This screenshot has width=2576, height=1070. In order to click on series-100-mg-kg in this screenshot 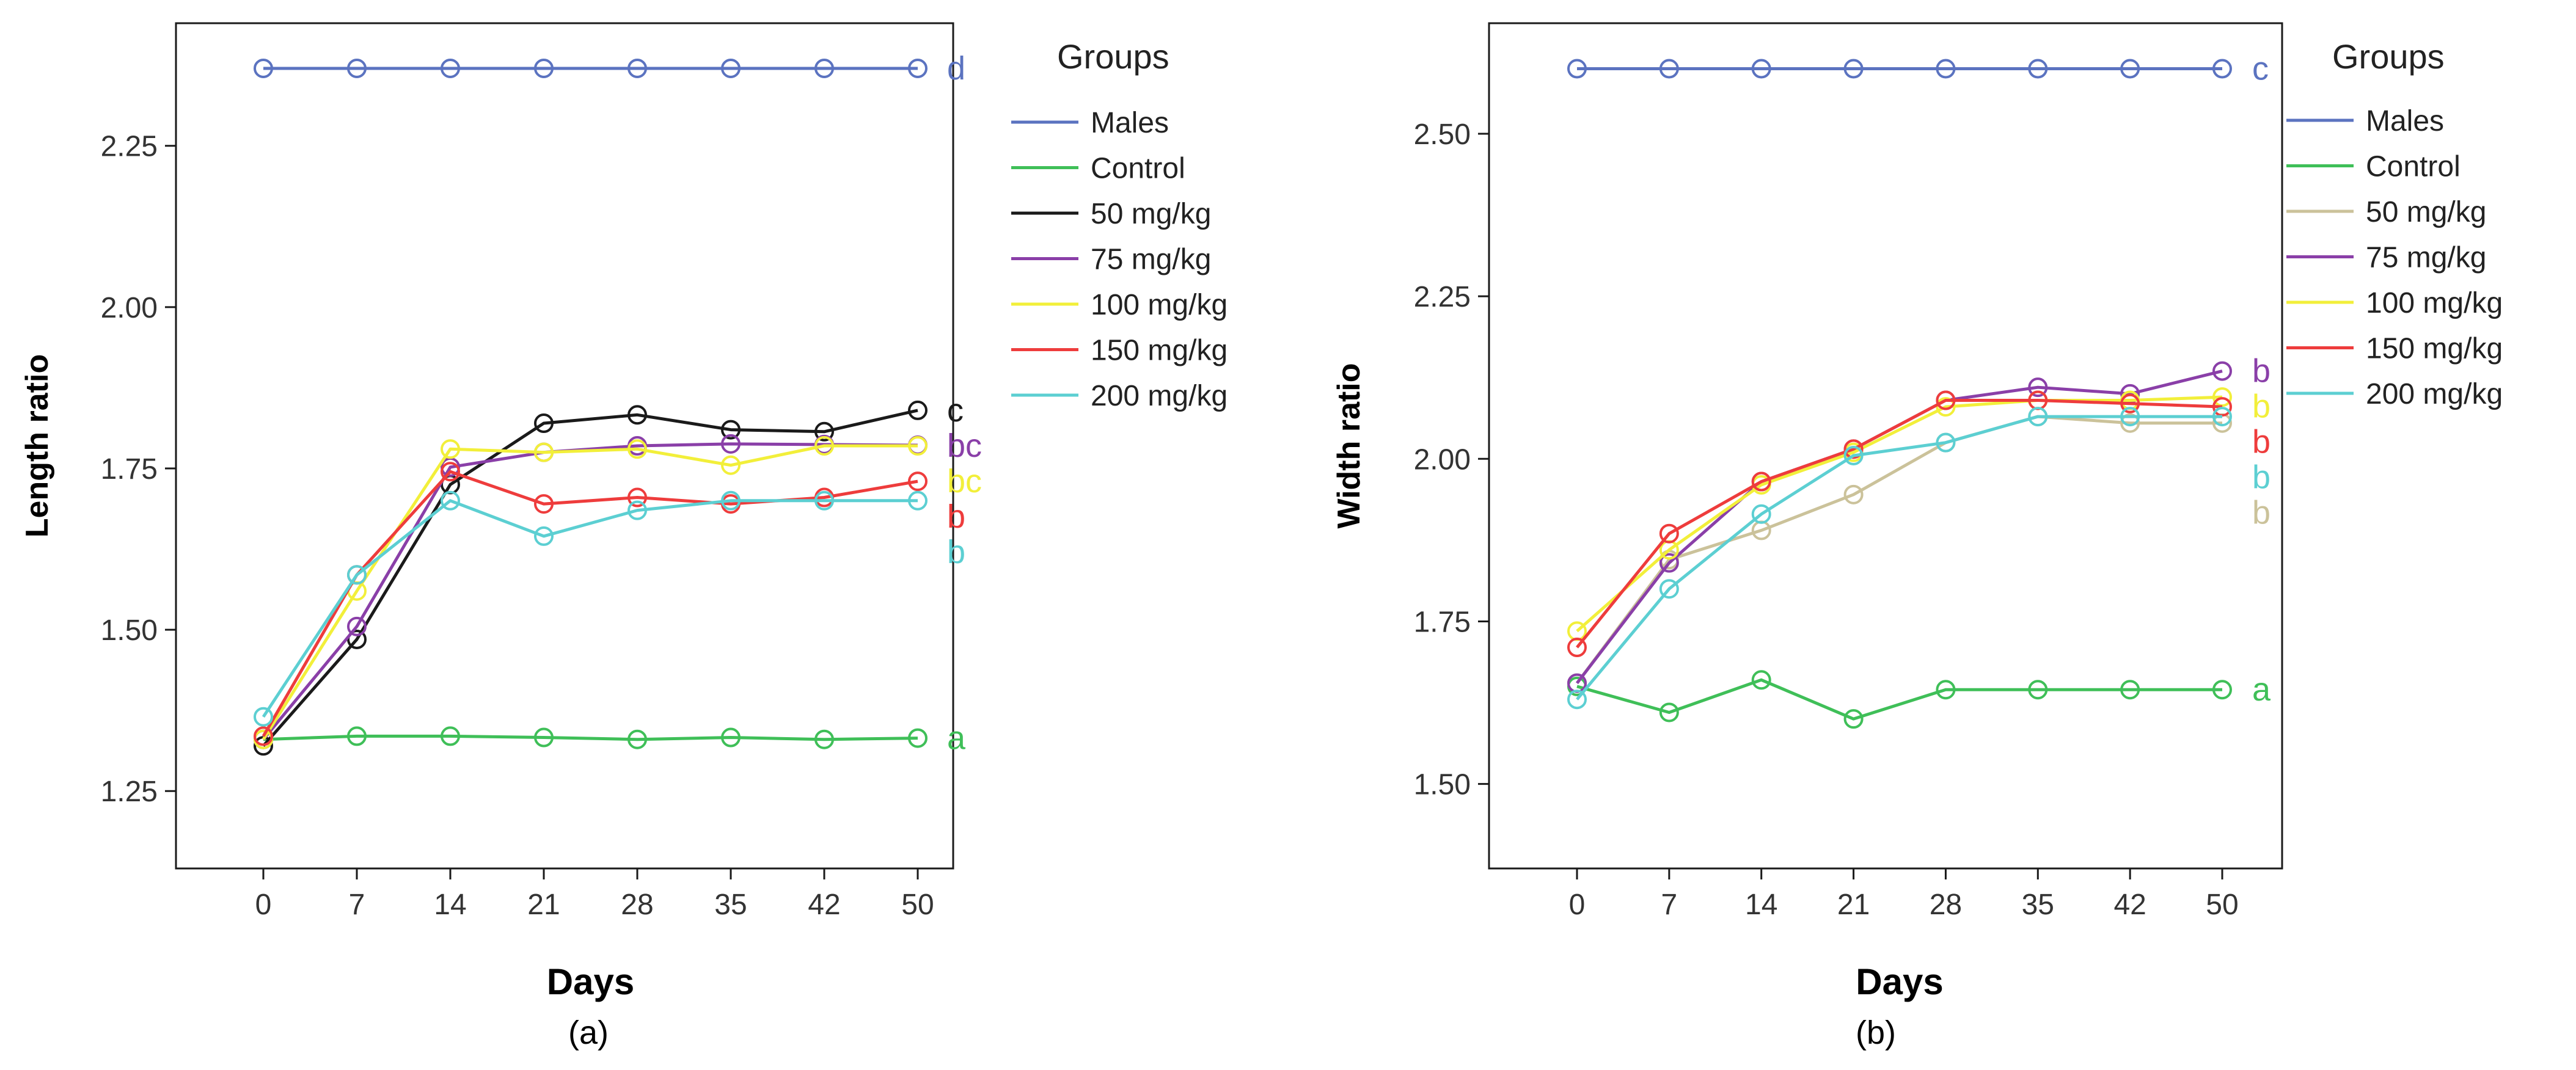, I will do `click(591, 593)`.